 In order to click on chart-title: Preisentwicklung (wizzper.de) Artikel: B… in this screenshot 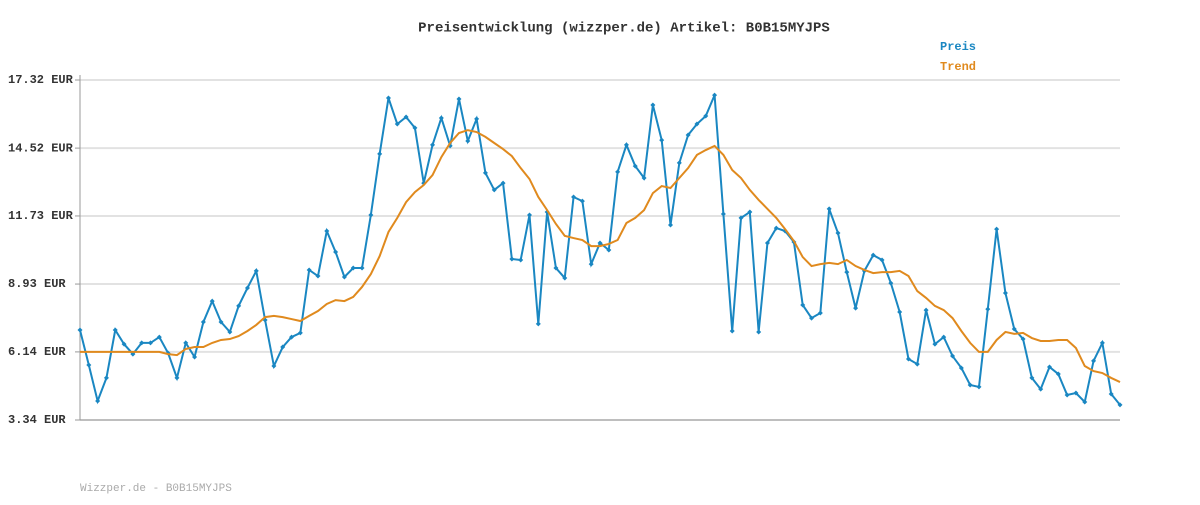, I will do `click(624, 29)`.